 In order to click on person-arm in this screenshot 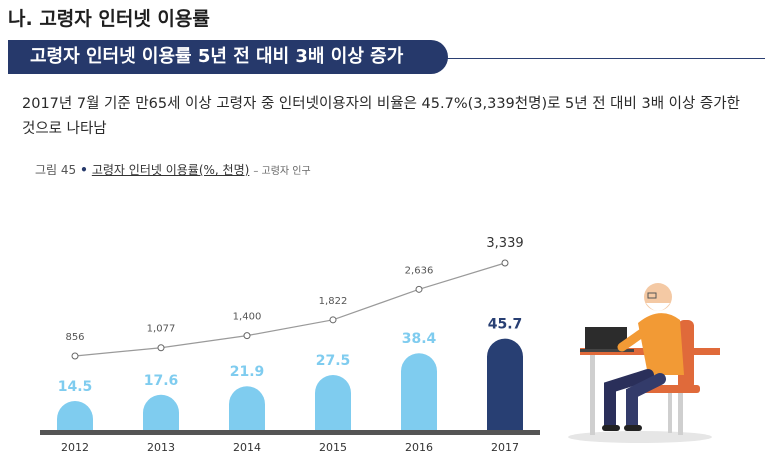, I will do `click(632, 340)`.